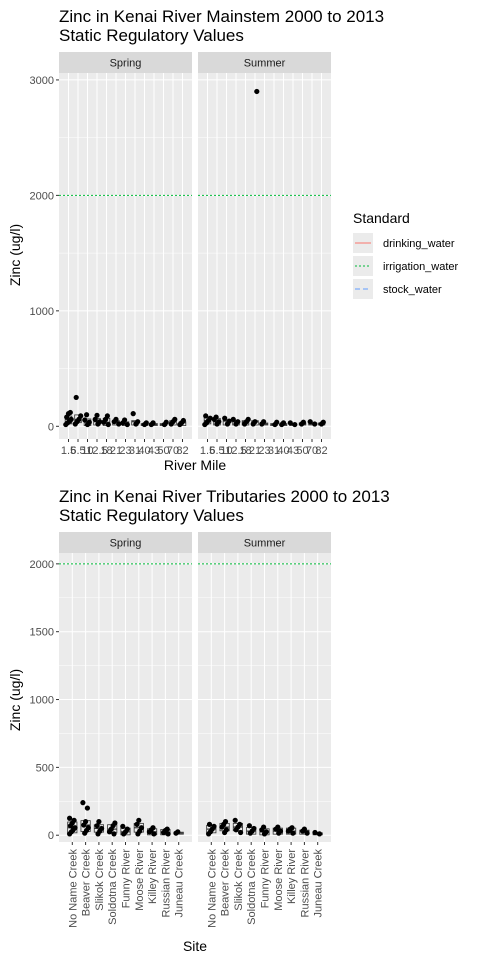  Describe the element at coordinates (319, 883) in the screenshot. I see `chart2-xtick-label-summer-8: Juneau Creek` at that location.